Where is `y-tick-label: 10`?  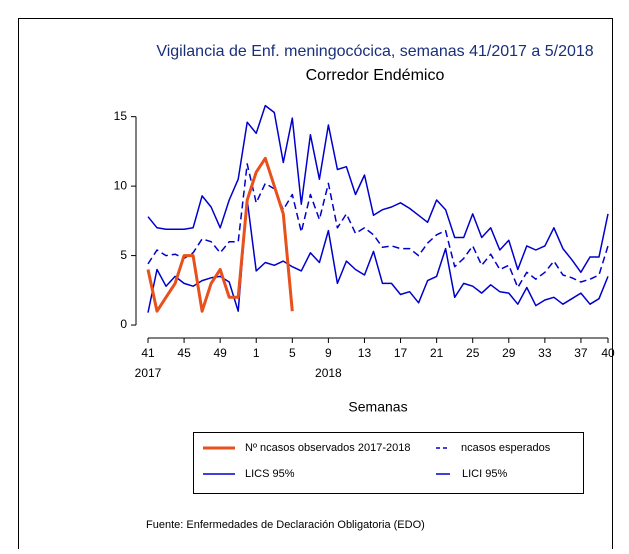 y-tick-label: 10 is located at coordinates (121, 185).